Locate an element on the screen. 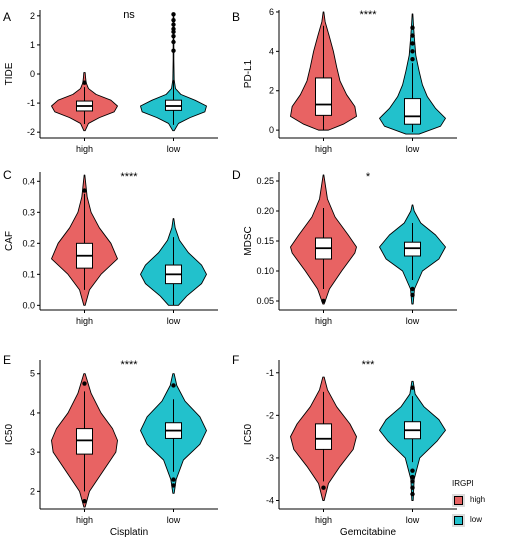 This screenshot has height=550, width=512. legend-key-high is located at coordinates (458, 500).